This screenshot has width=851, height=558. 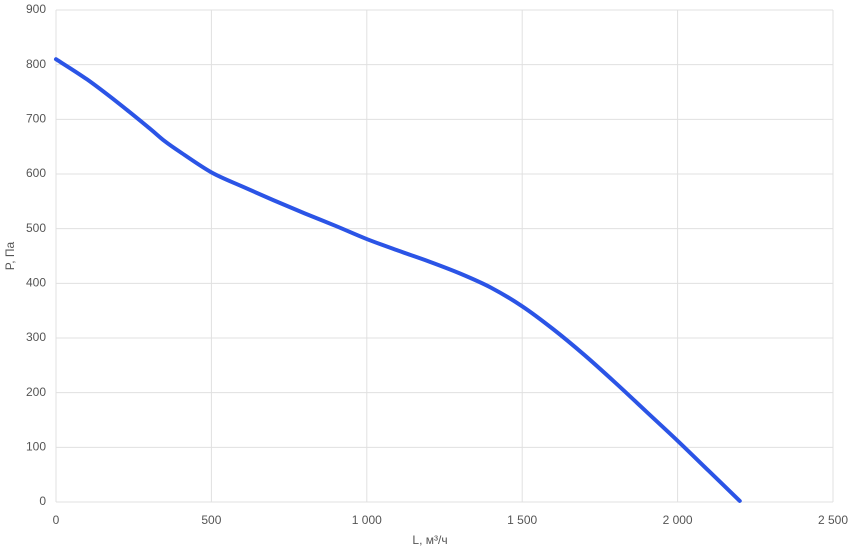 I want to click on y-tick-label: 400, so click(x=36, y=283).